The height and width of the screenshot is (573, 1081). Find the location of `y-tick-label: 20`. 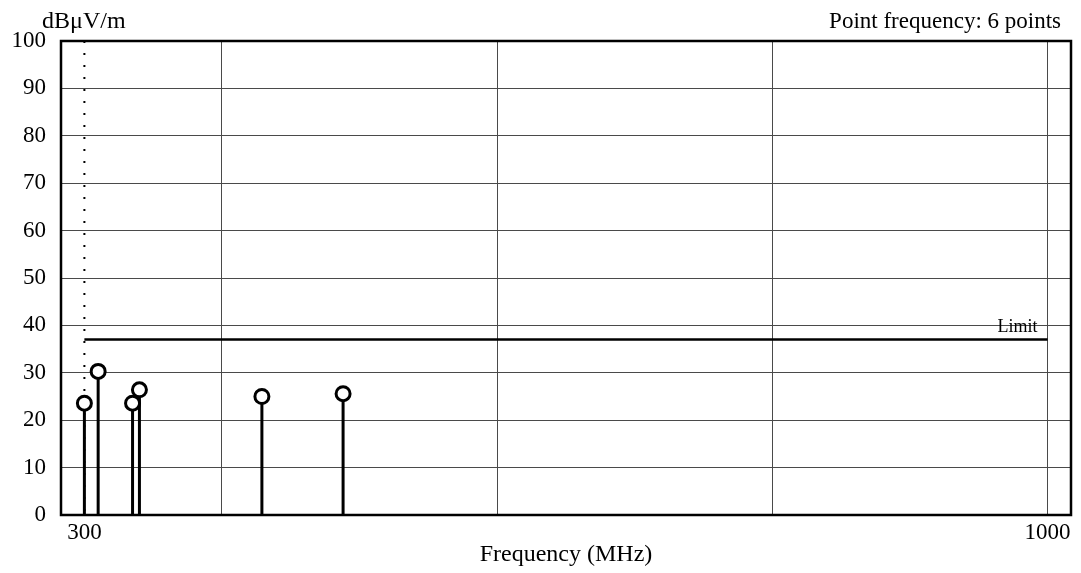

y-tick-label: 20 is located at coordinates (34, 419).